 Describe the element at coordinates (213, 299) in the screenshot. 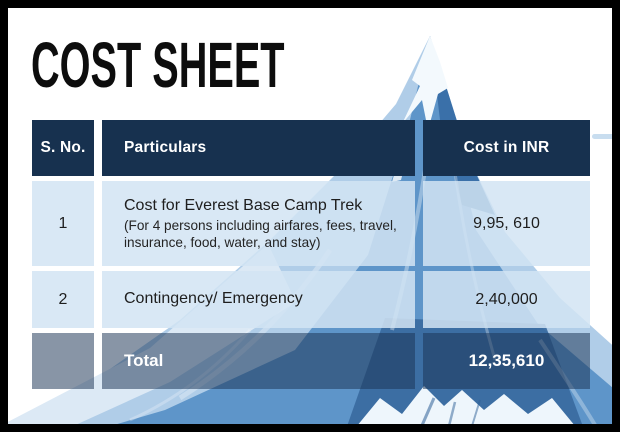

I see `row-2-particulars-main: Contingency/ Emergency` at that location.